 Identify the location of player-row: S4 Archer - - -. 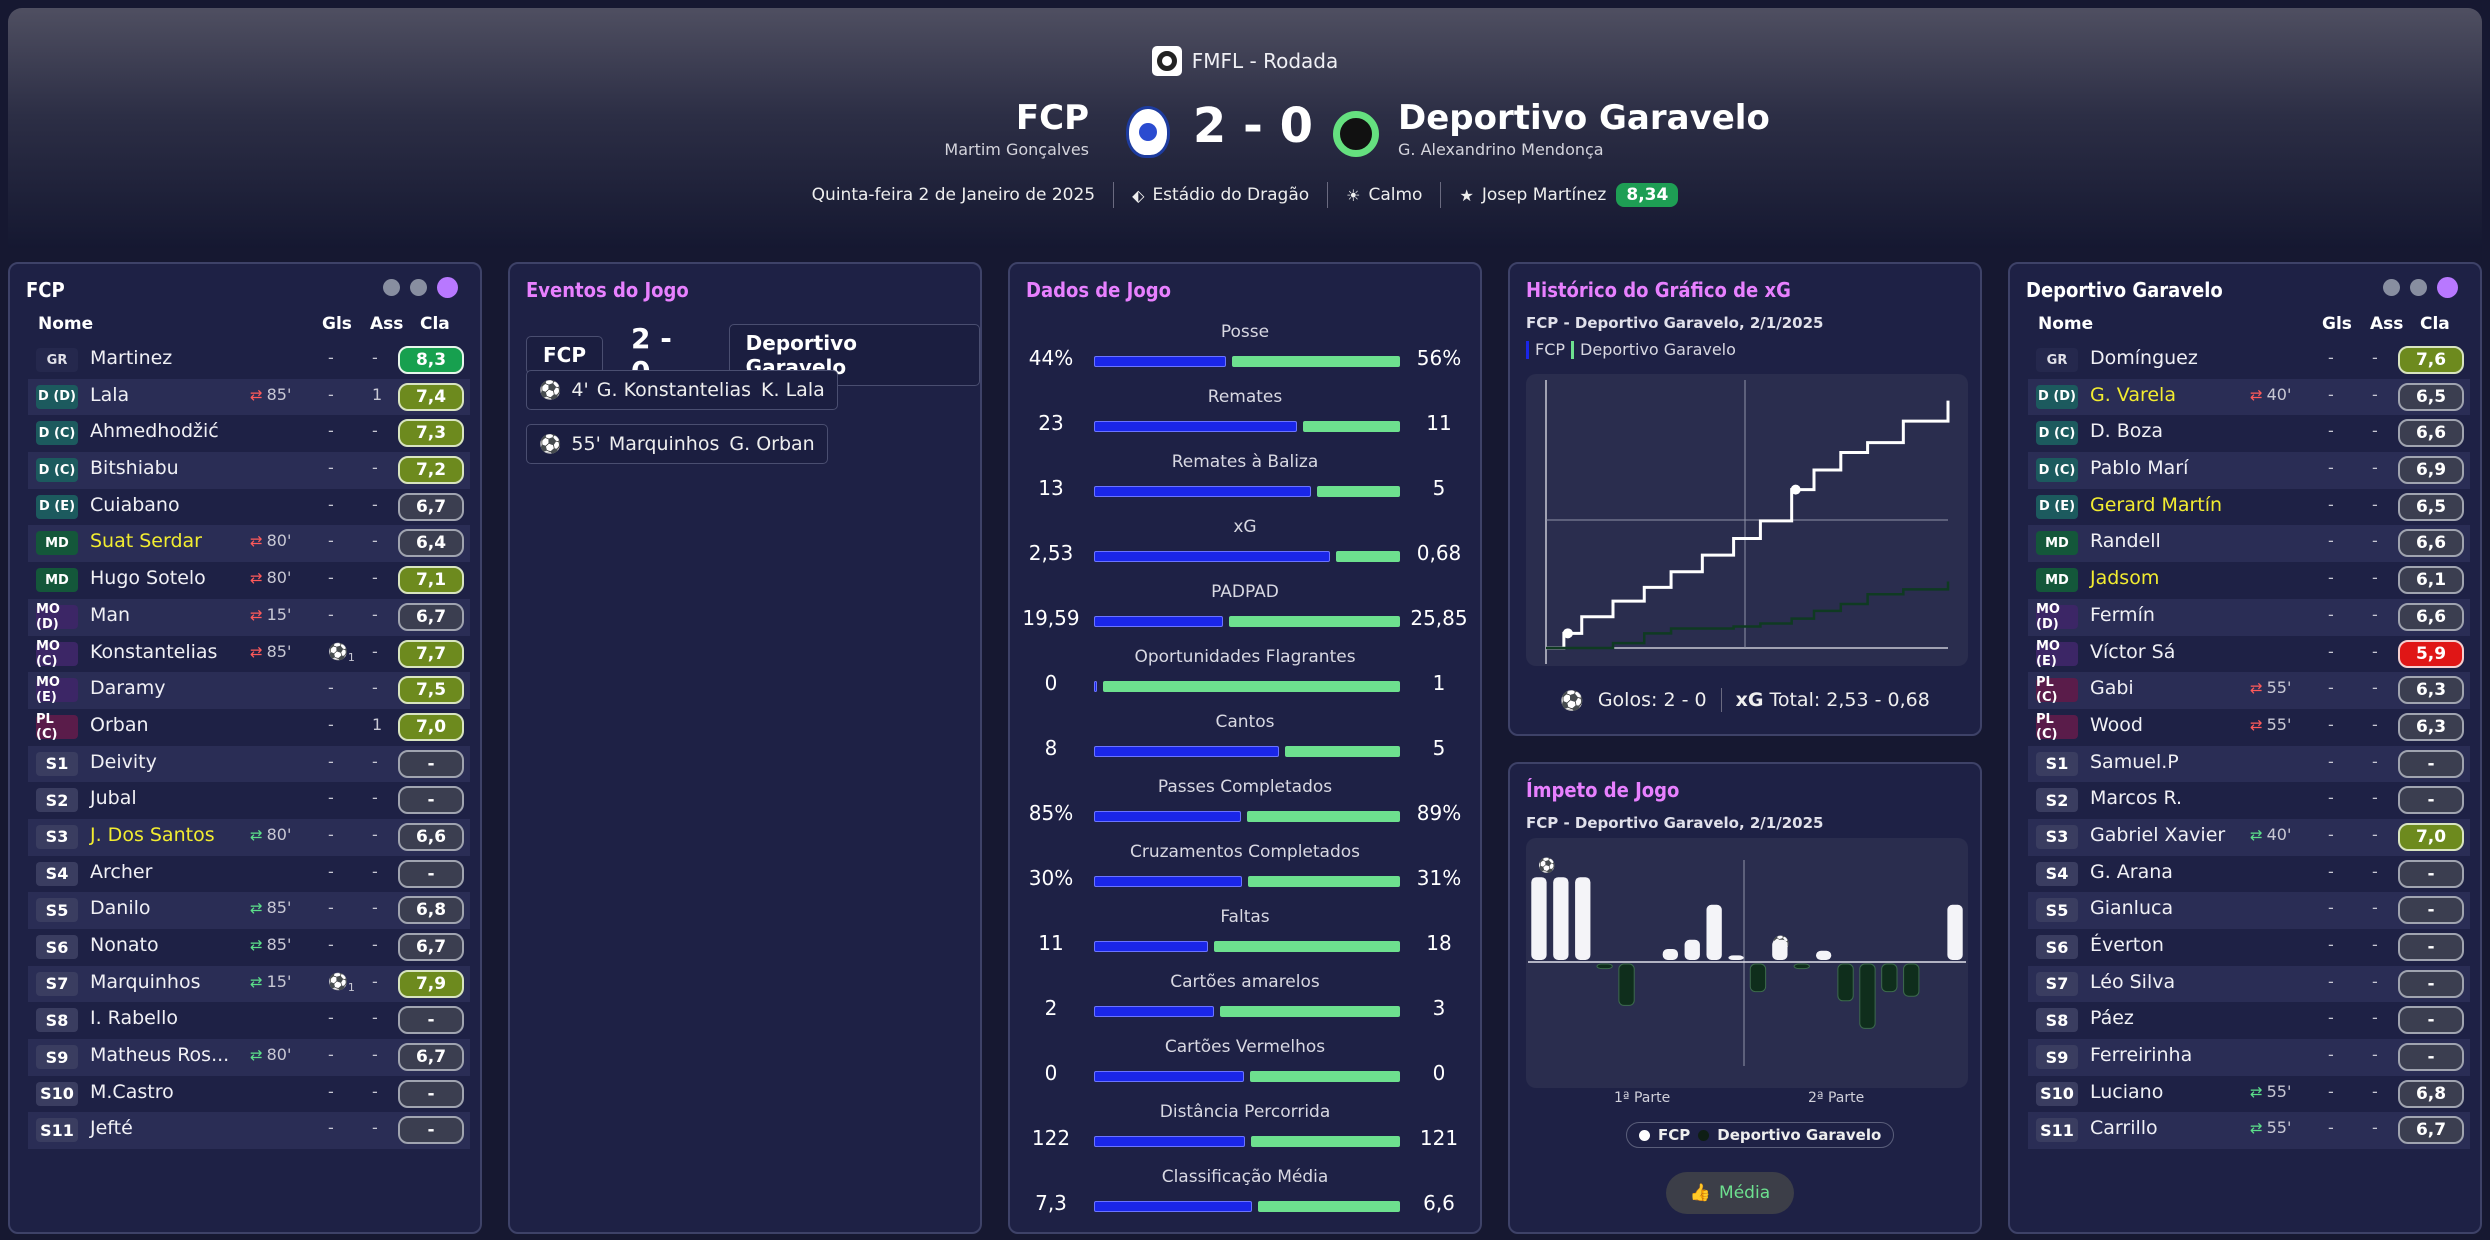
(249, 874).